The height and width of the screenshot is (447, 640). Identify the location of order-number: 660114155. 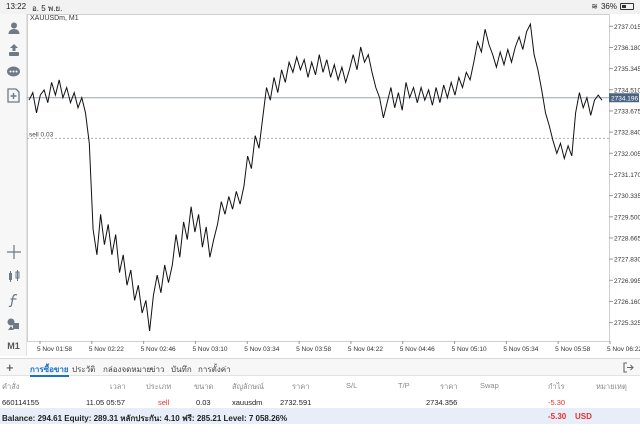
(20, 402).